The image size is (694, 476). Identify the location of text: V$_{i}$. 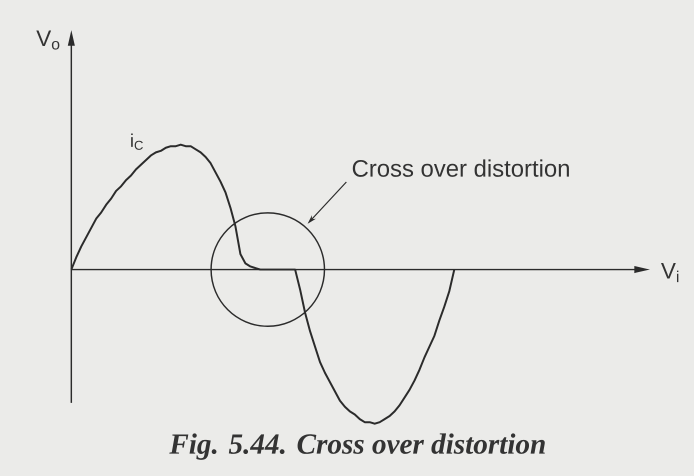
(669, 272).